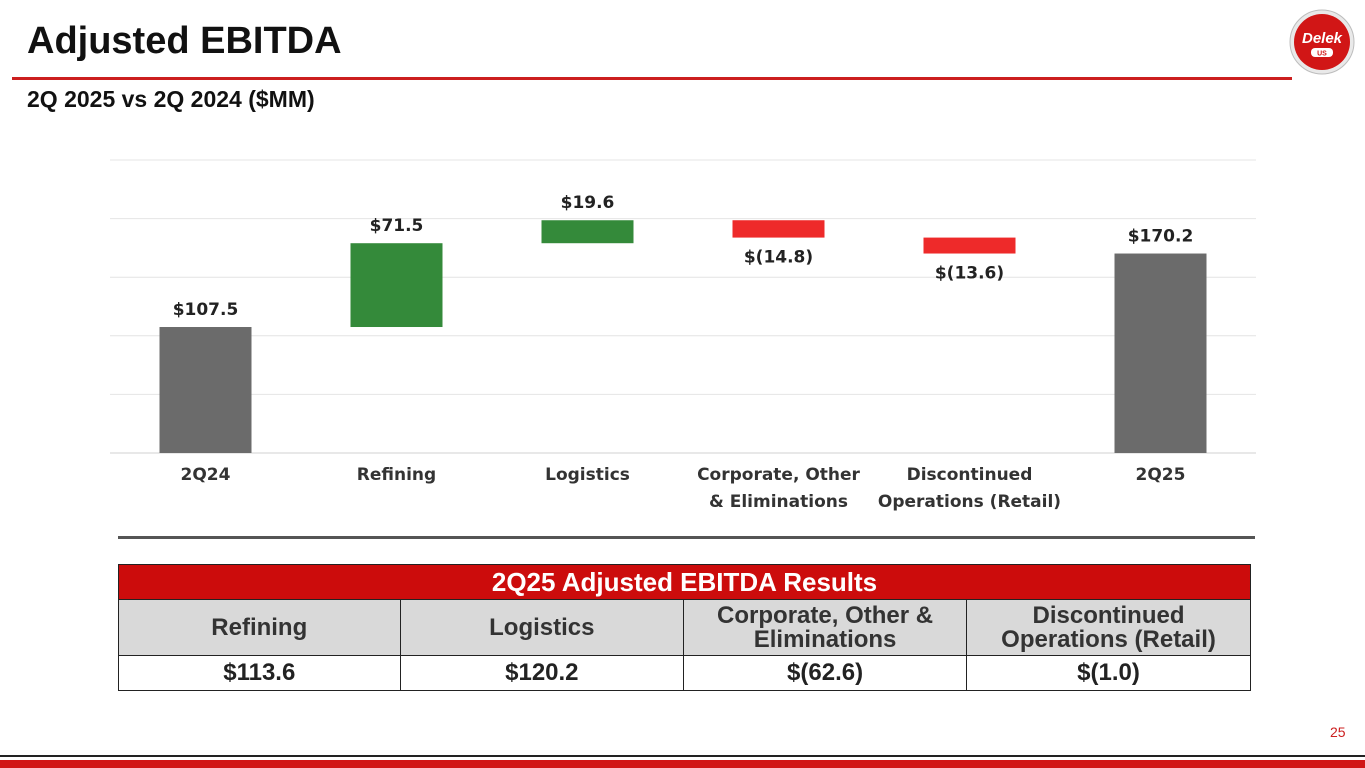  What do you see at coordinates (825, 673) in the screenshot?
I see `results-value: $(62.6)` at bounding box center [825, 673].